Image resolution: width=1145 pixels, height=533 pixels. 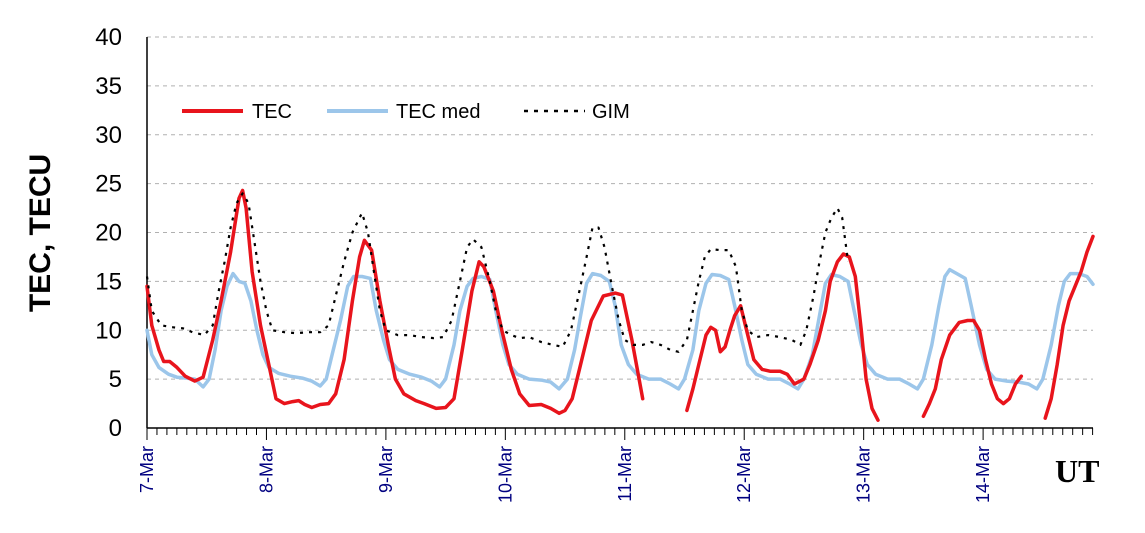 What do you see at coordinates (115, 428) in the screenshot?
I see `y-tick-label: 0` at bounding box center [115, 428].